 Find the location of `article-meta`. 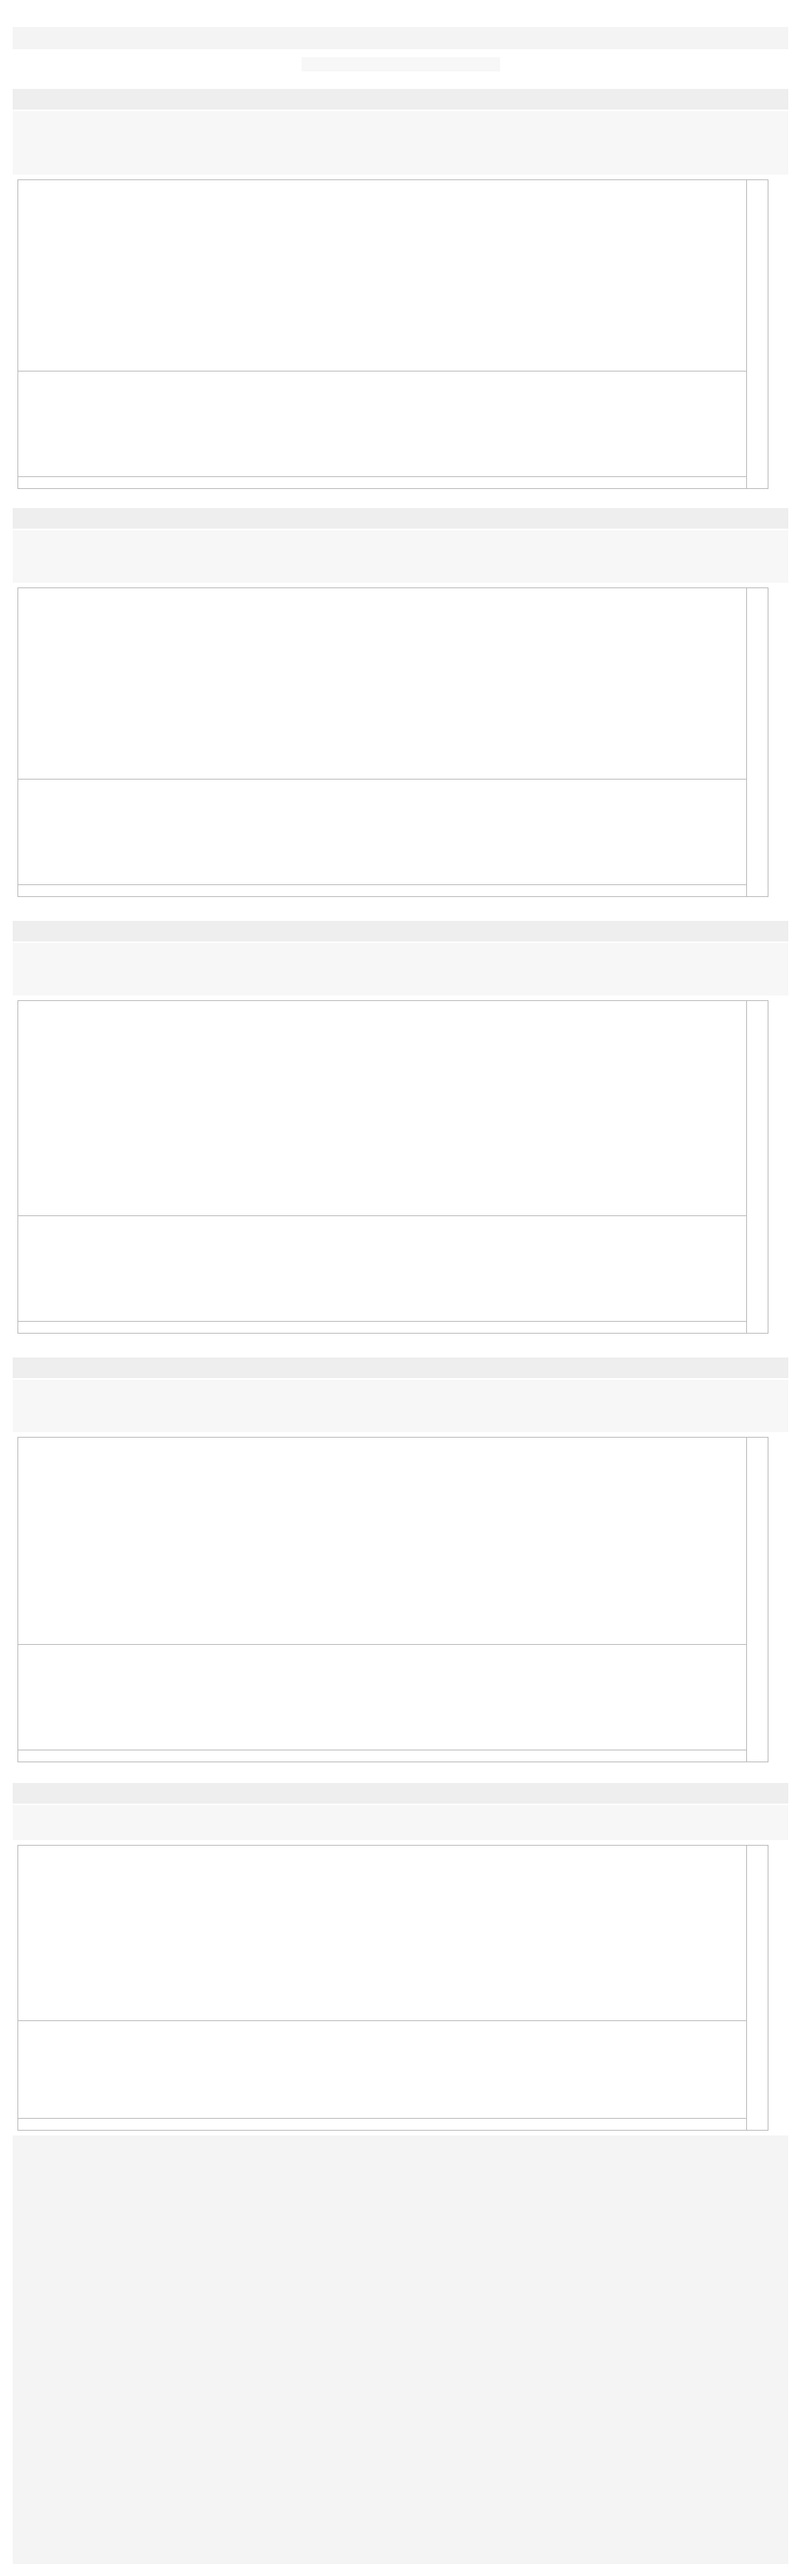

article-meta is located at coordinates (401, 64).